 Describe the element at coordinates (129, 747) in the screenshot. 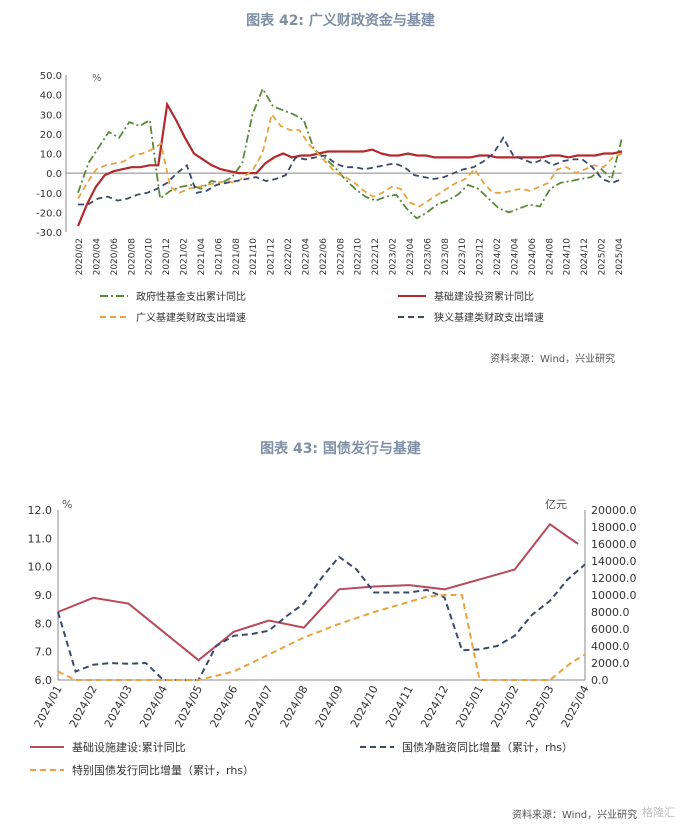

I see `legend-label-1: 基础设施建设:累计同比` at that location.